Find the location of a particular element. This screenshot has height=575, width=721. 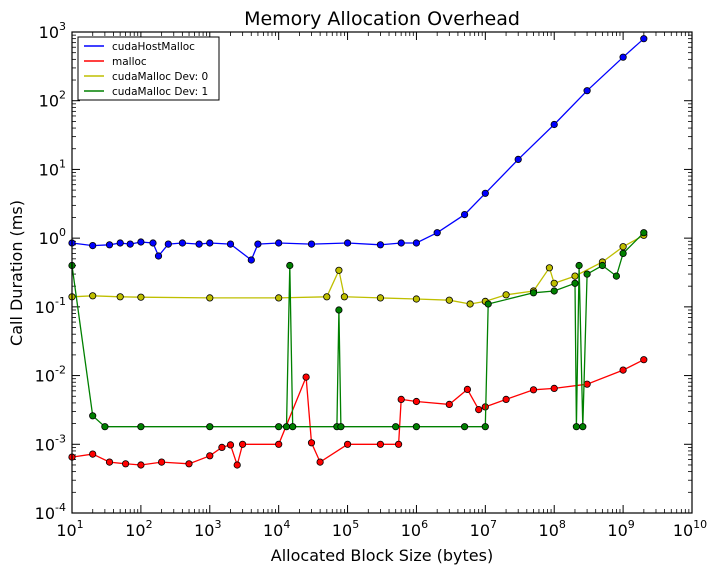

x-tick-exp: 4 is located at coordinates (286, 524).